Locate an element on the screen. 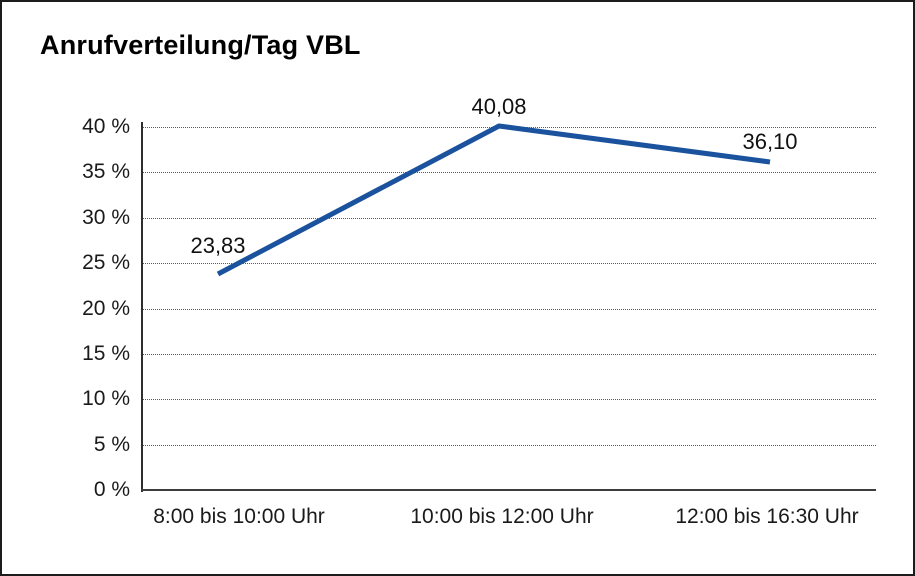 The height and width of the screenshot is (576, 915). y-tick-label: 30 % is located at coordinates (106, 217).